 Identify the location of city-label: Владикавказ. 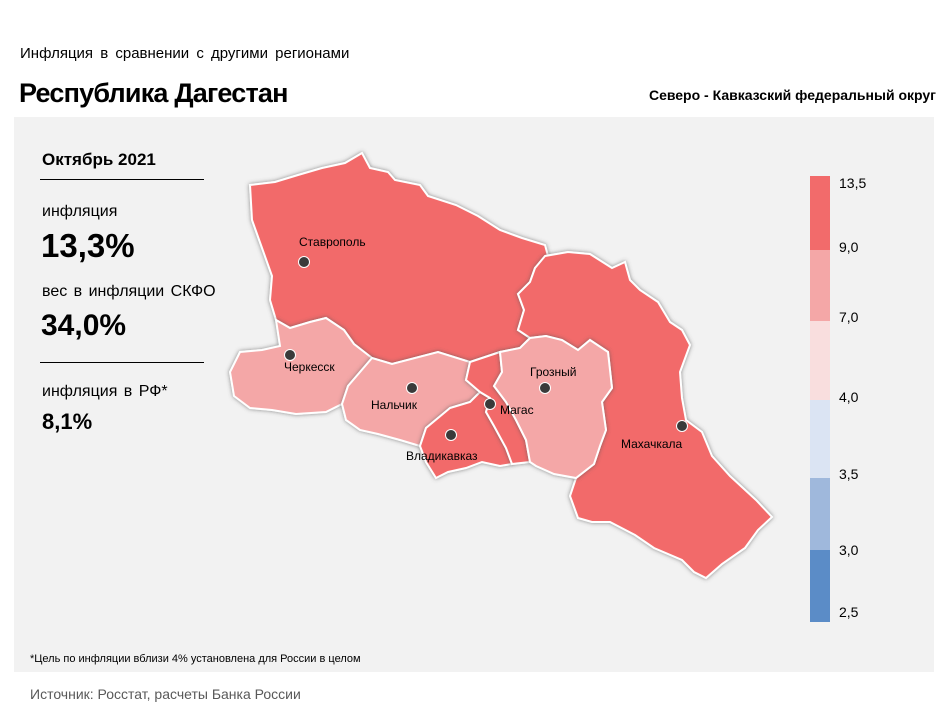
(442, 456).